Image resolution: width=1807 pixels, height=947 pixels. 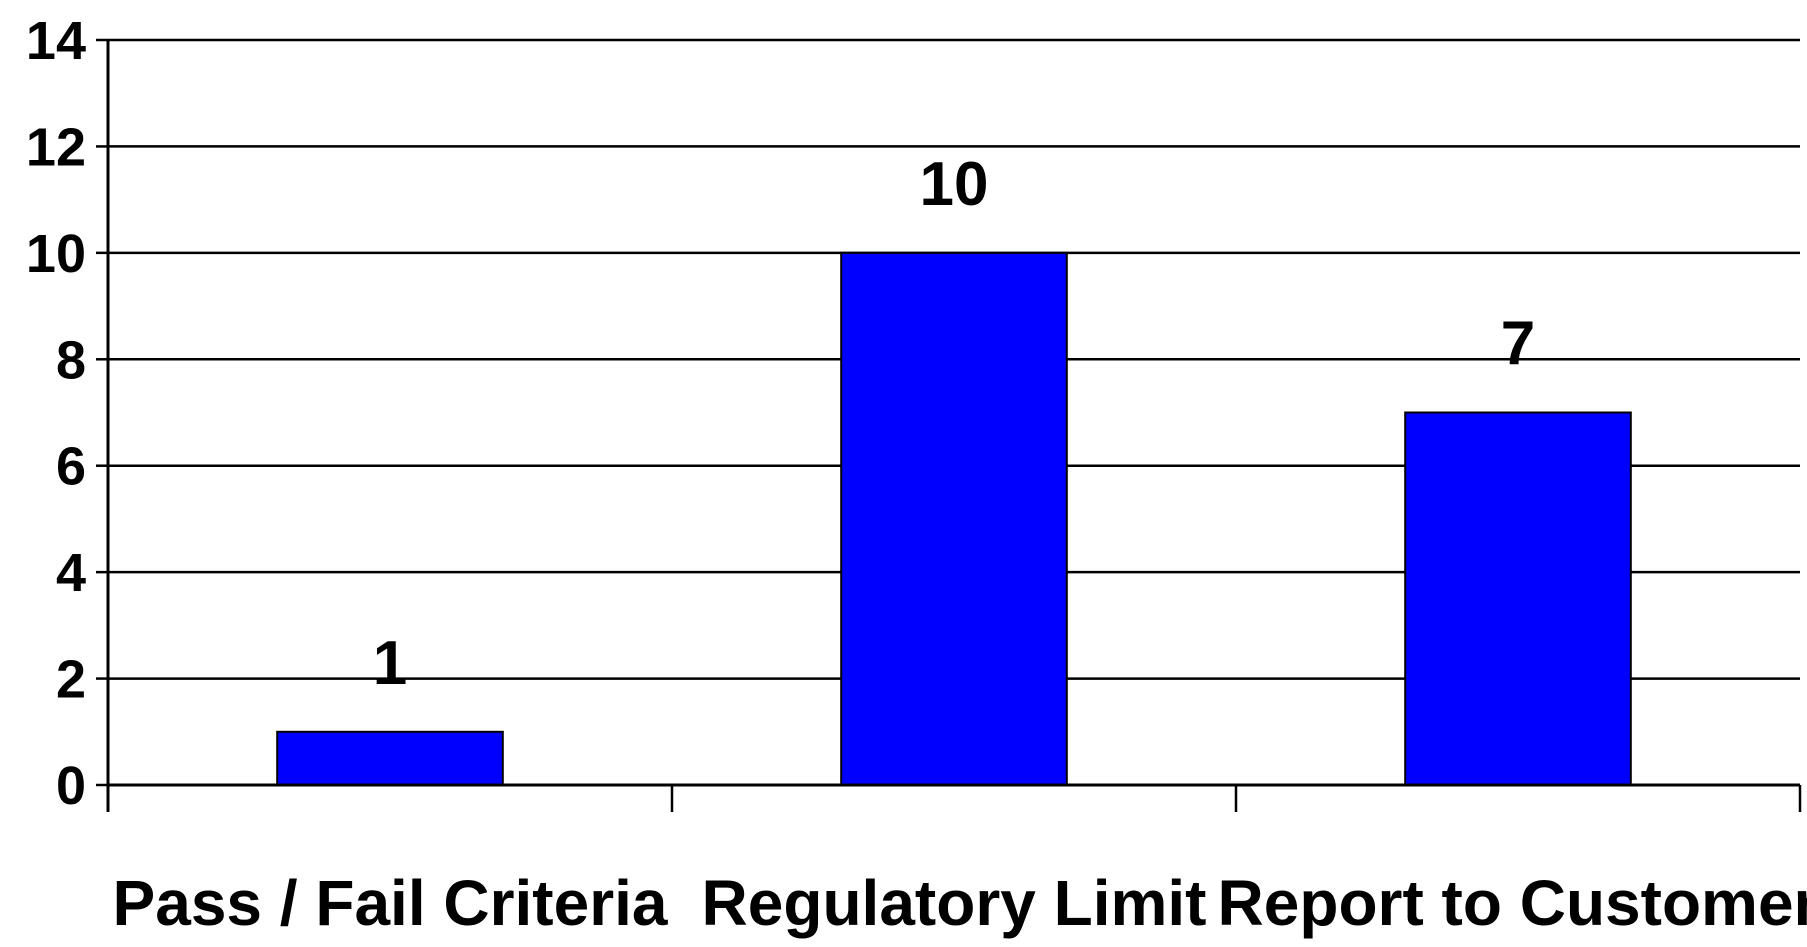 I want to click on y-tick-label: 2, so click(x=71, y=680).